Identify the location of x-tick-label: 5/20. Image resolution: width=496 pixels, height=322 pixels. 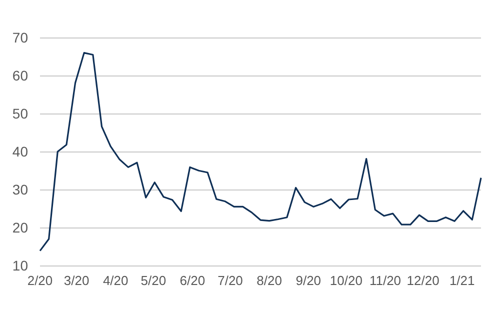
(153, 280).